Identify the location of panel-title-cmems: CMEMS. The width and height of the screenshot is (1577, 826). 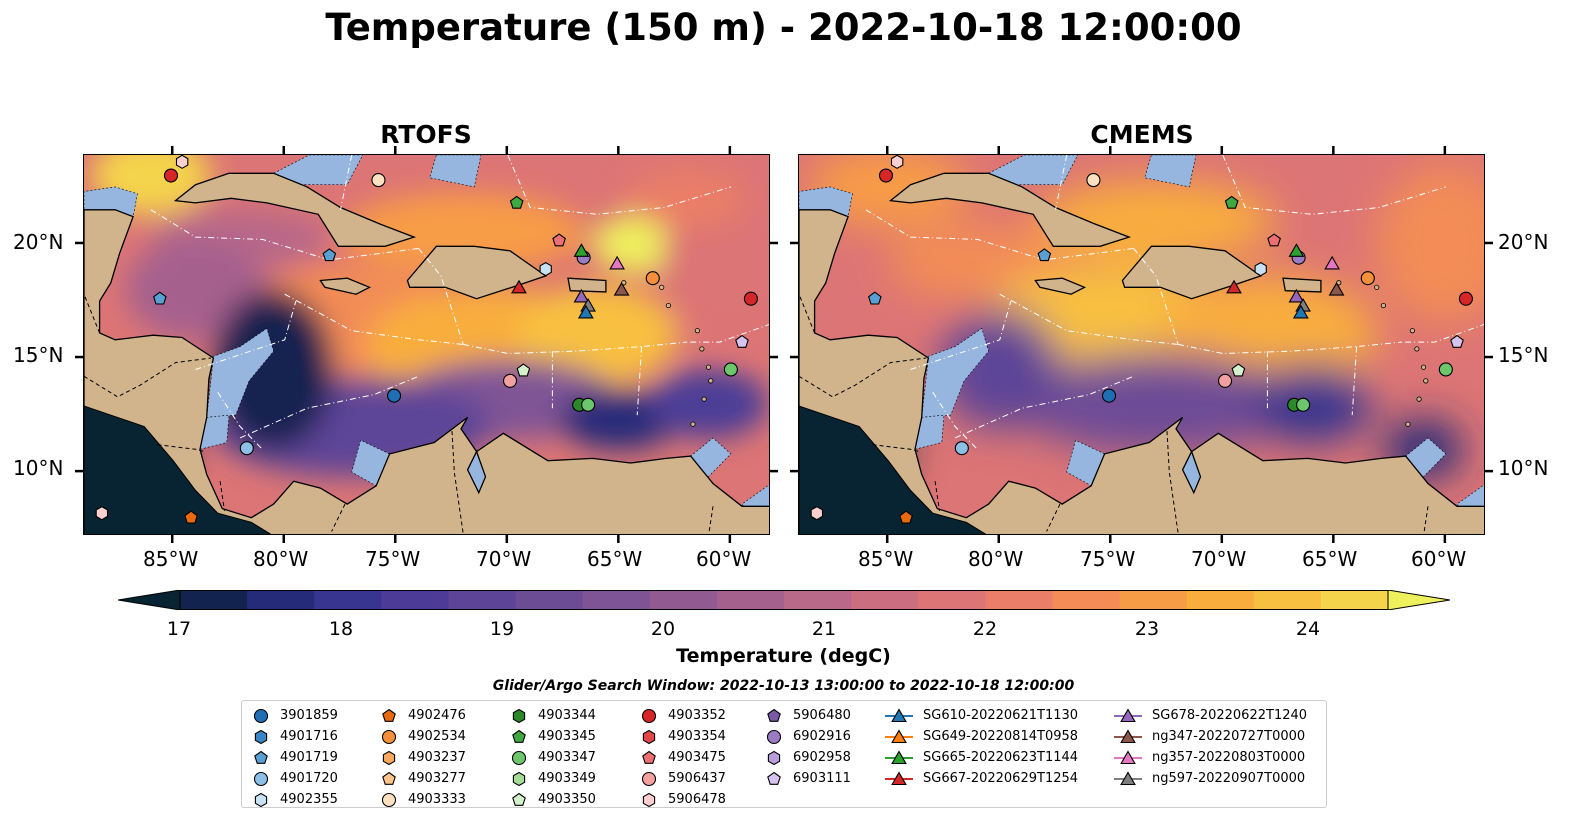
(1142, 134).